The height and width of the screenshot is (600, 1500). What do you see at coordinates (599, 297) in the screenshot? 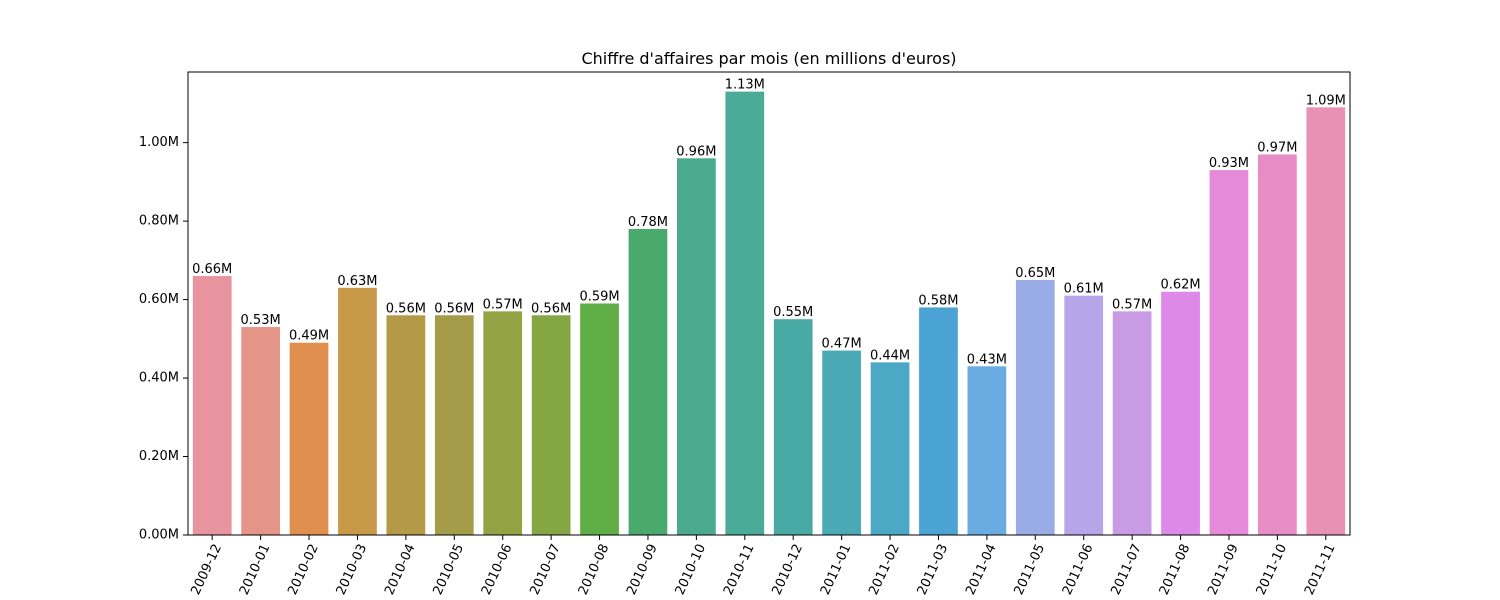
I see `bar-value-label: 0.59M` at bounding box center [599, 297].